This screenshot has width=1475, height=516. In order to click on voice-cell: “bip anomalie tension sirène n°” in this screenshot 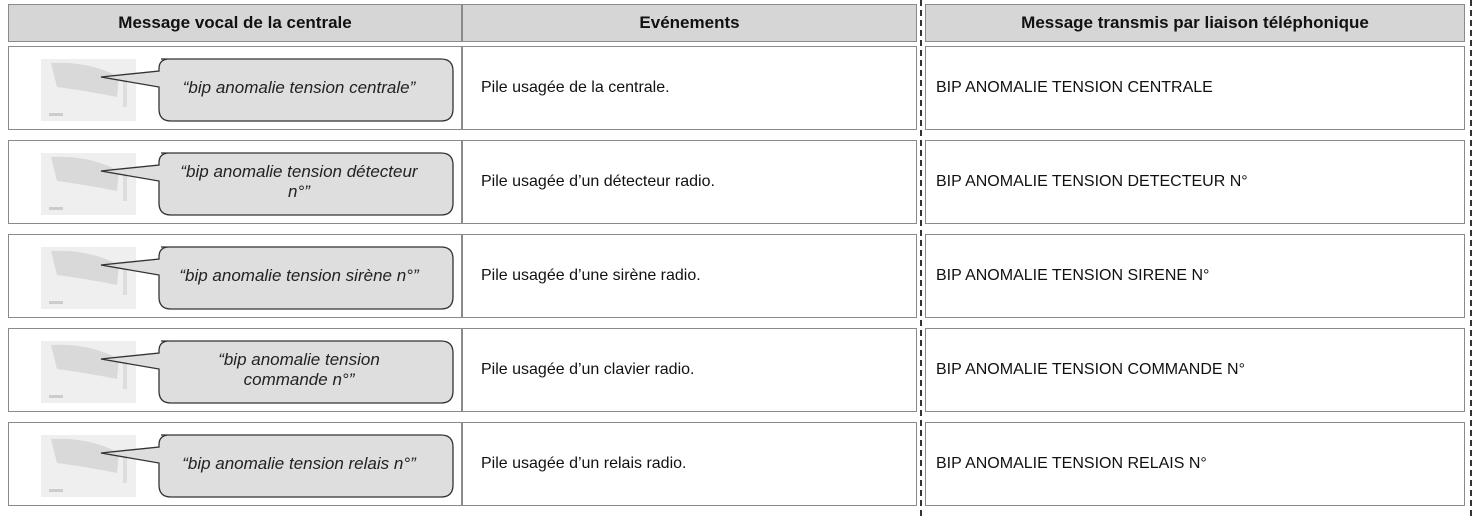, I will do `click(235, 276)`.